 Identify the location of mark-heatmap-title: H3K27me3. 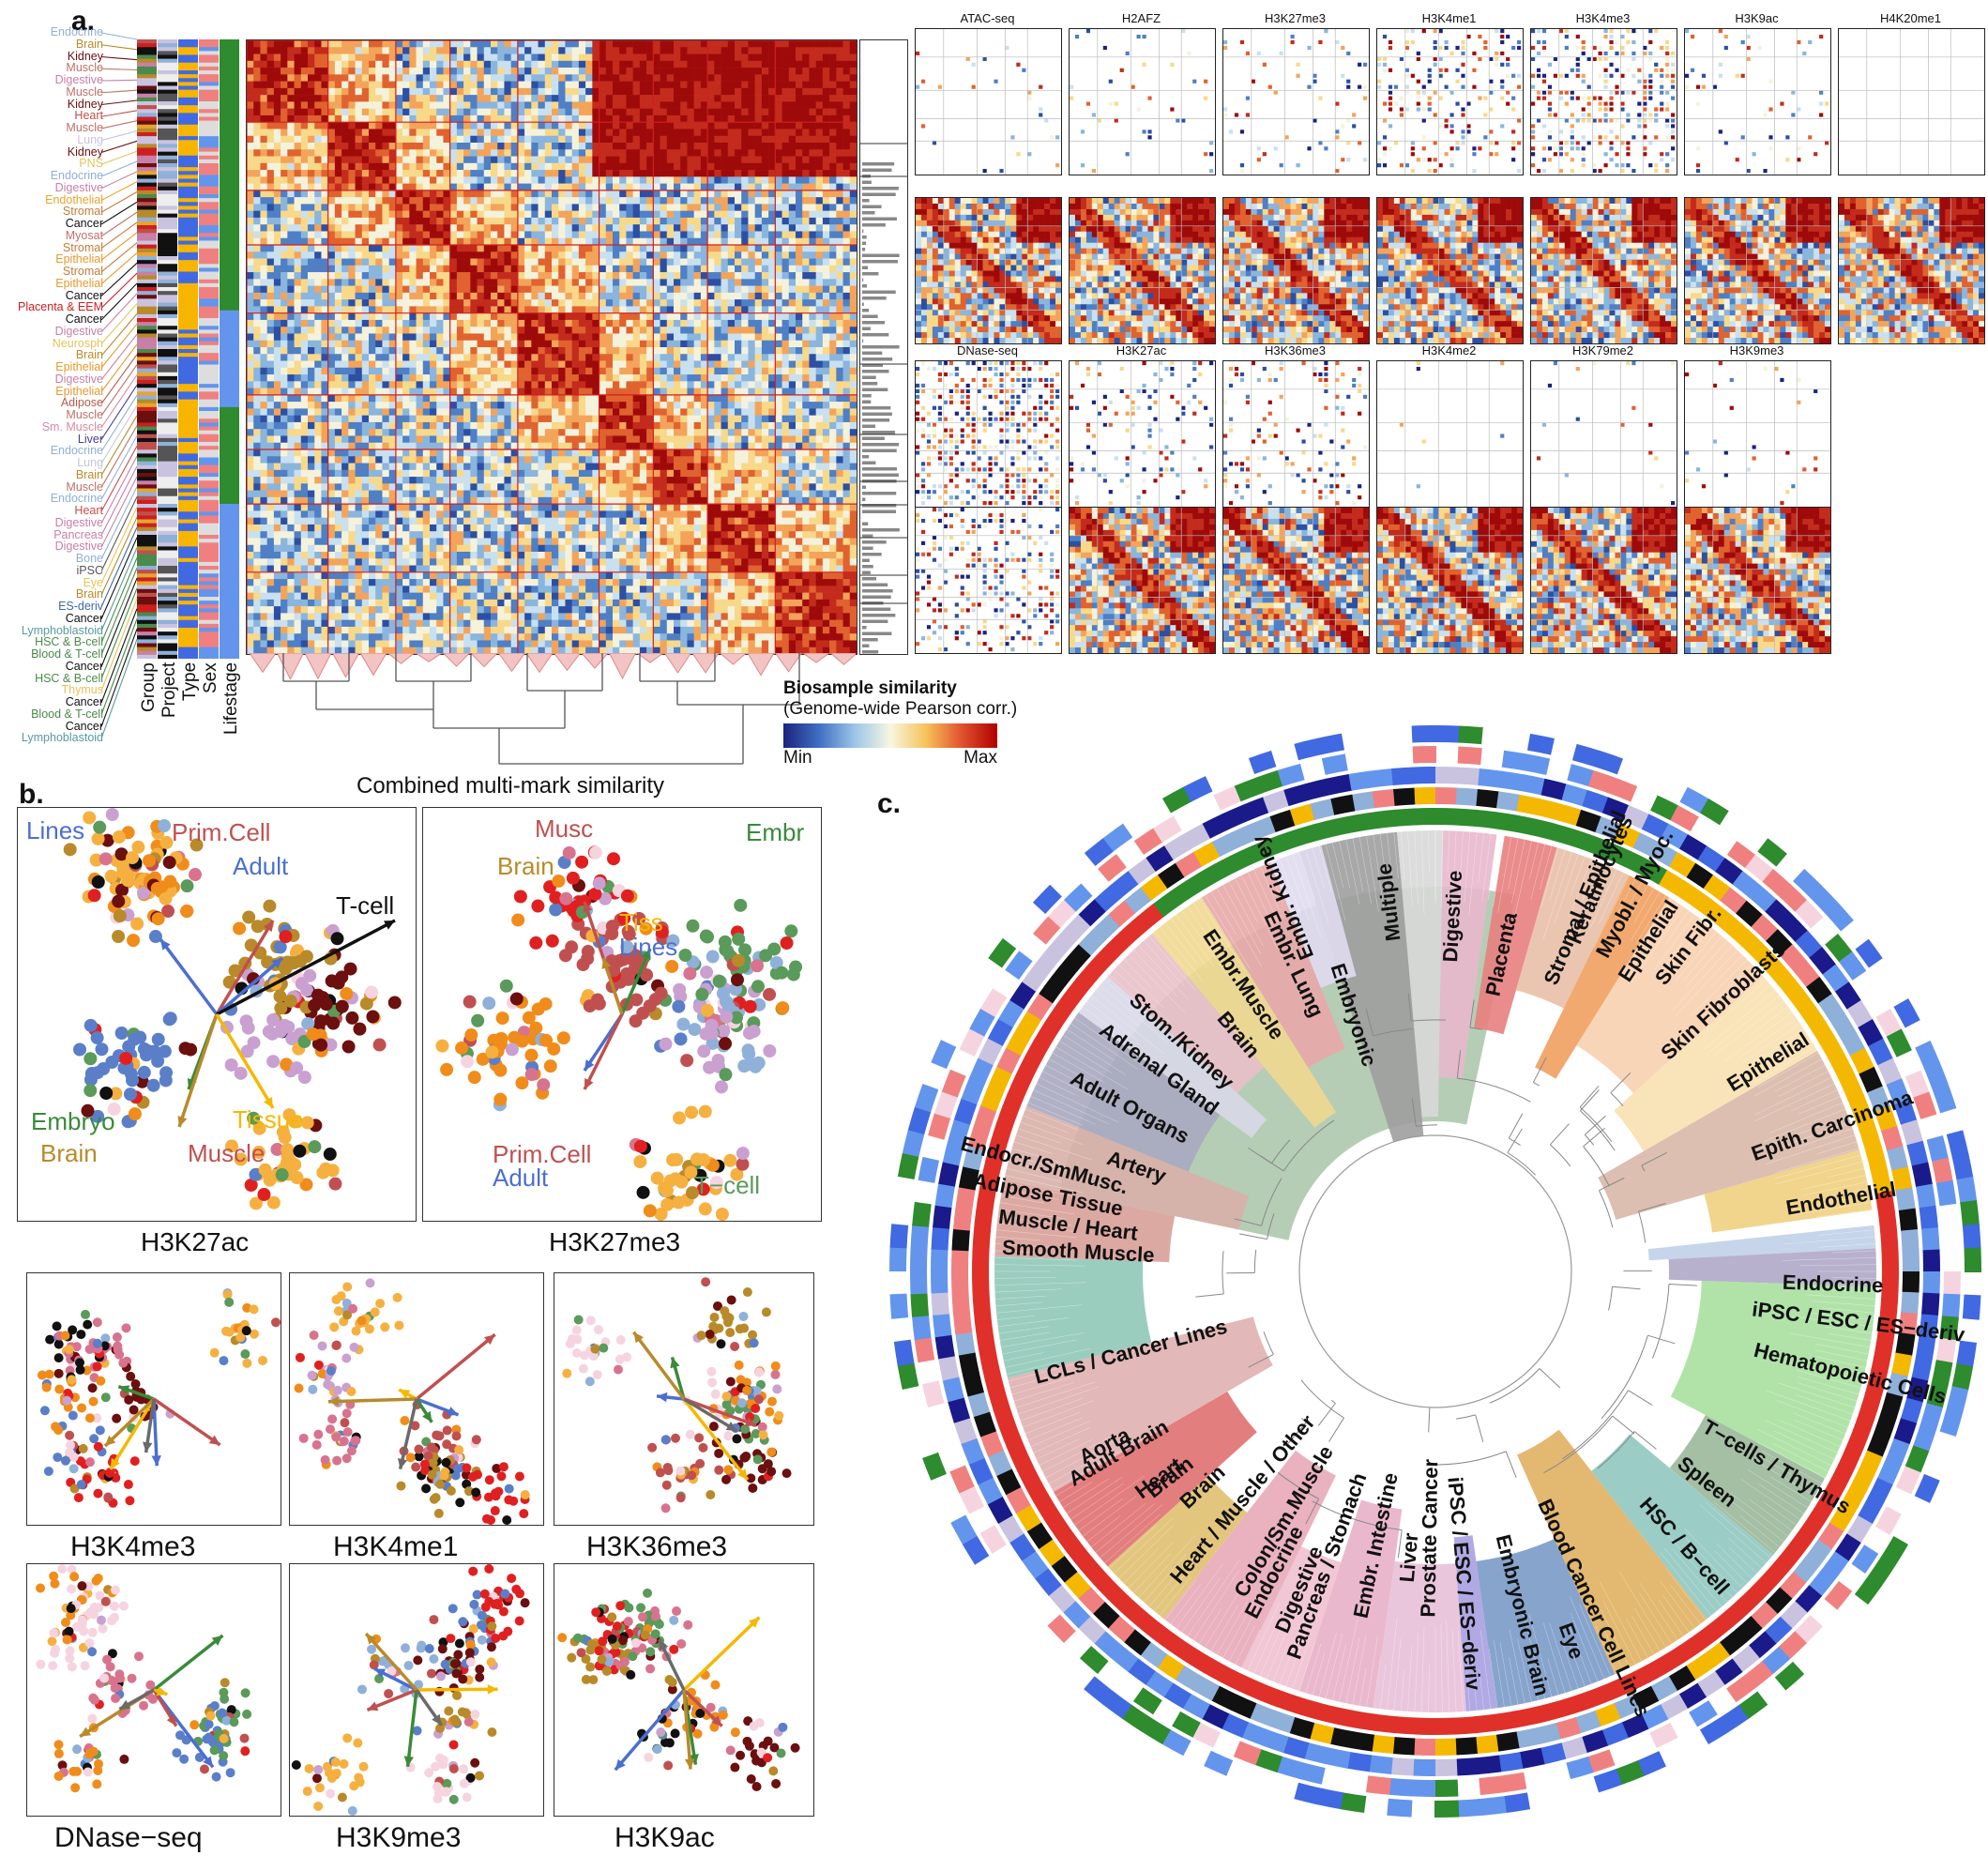
(1295, 18).